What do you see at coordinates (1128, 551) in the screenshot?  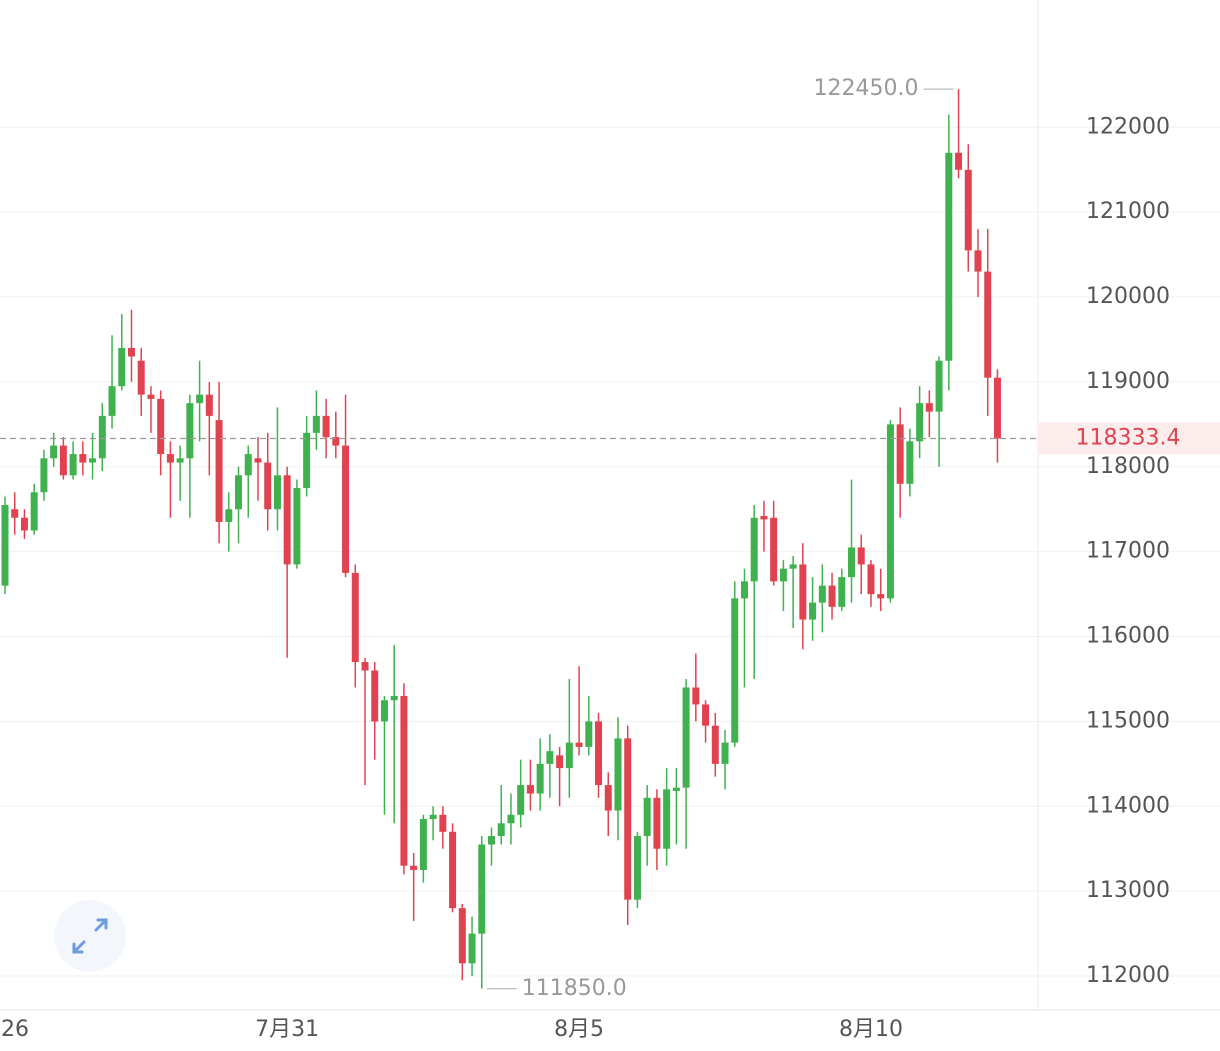 I see `y-tick-label: 117000` at bounding box center [1128, 551].